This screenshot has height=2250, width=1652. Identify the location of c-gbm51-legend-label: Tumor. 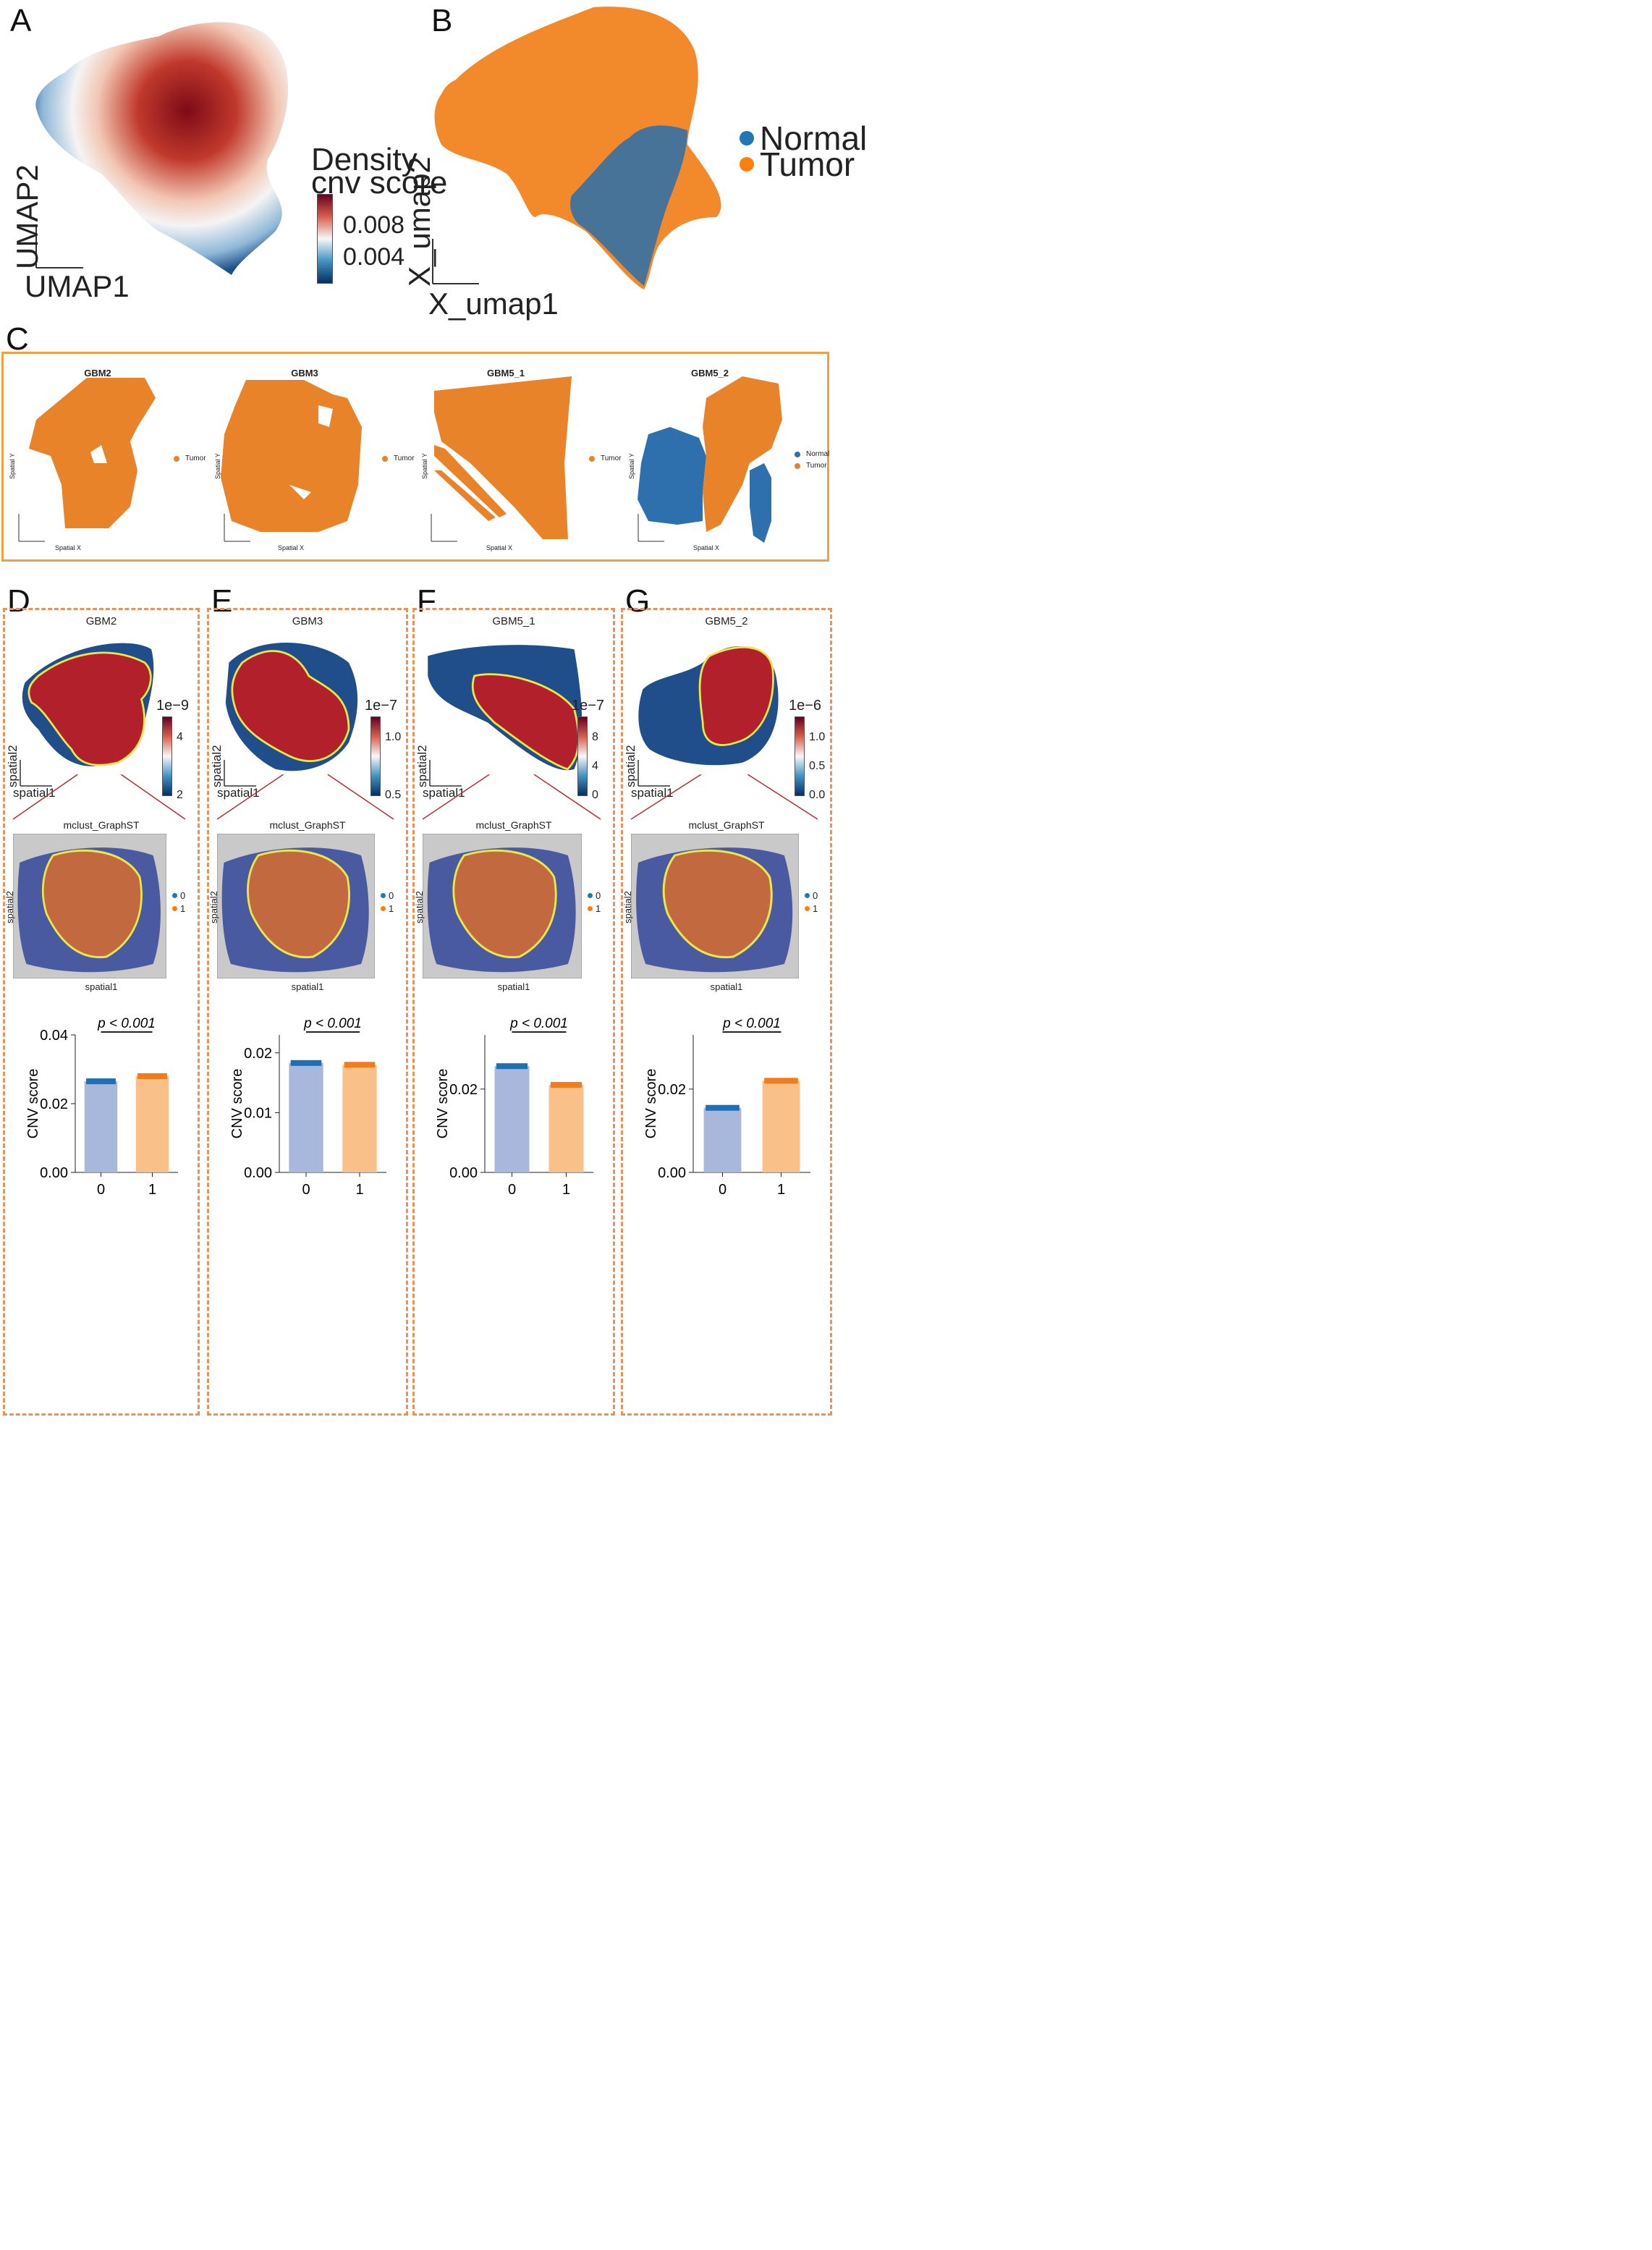
(611, 458).